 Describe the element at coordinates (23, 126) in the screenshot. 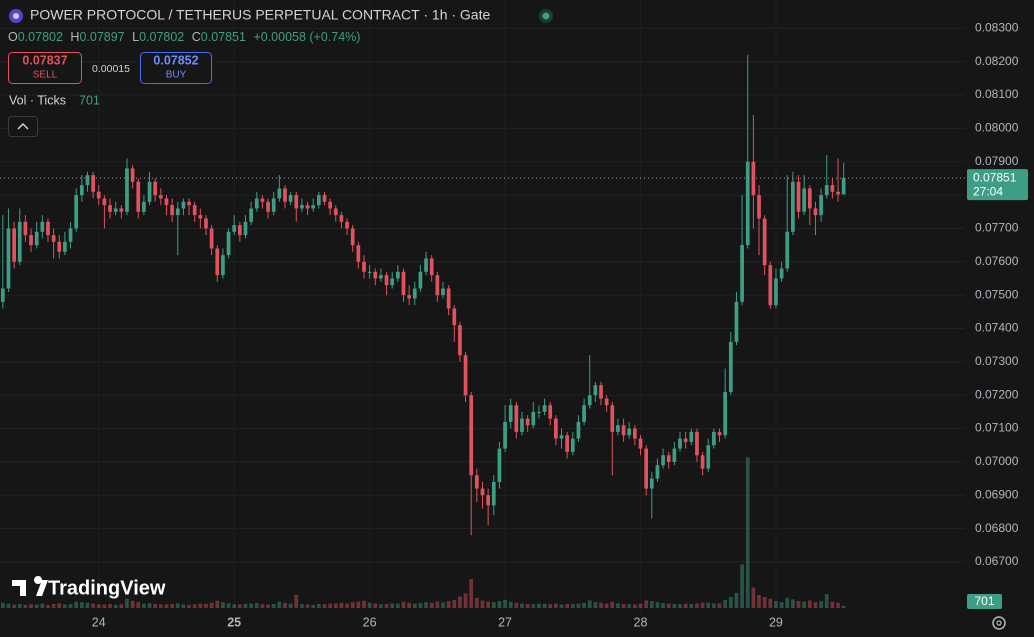

I see `collapse-button` at that location.